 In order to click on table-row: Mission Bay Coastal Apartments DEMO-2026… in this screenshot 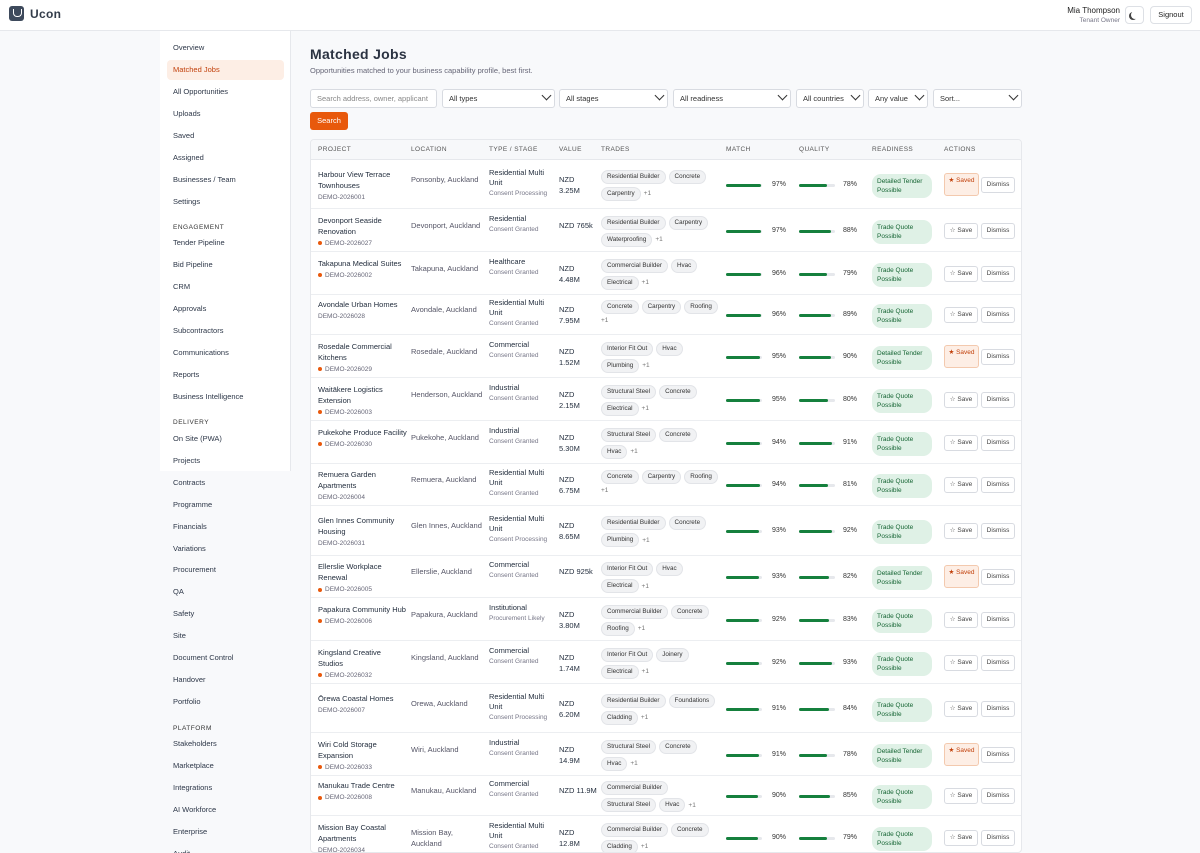, I will do `click(666, 834)`.